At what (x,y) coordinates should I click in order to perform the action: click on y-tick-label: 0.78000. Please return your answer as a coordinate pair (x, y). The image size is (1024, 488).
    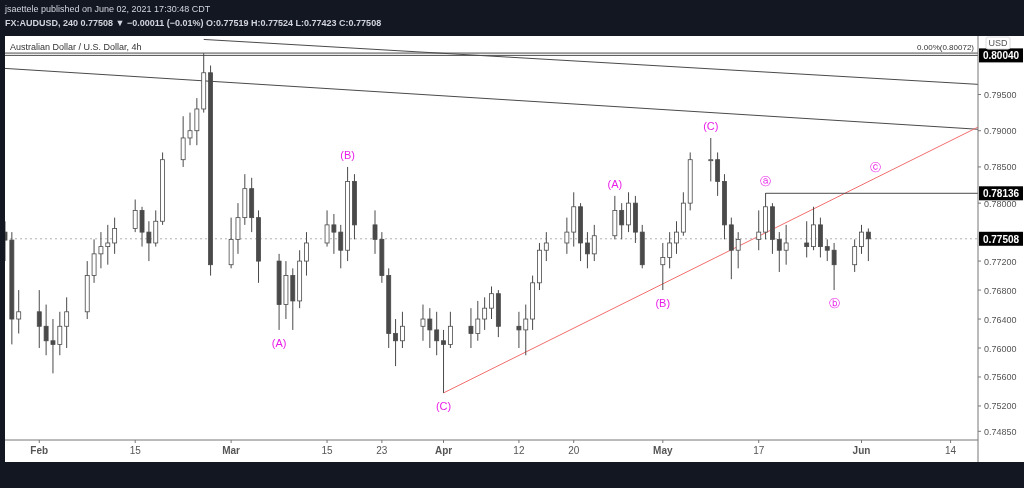
    Looking at the image, I should click on (1000, 203).